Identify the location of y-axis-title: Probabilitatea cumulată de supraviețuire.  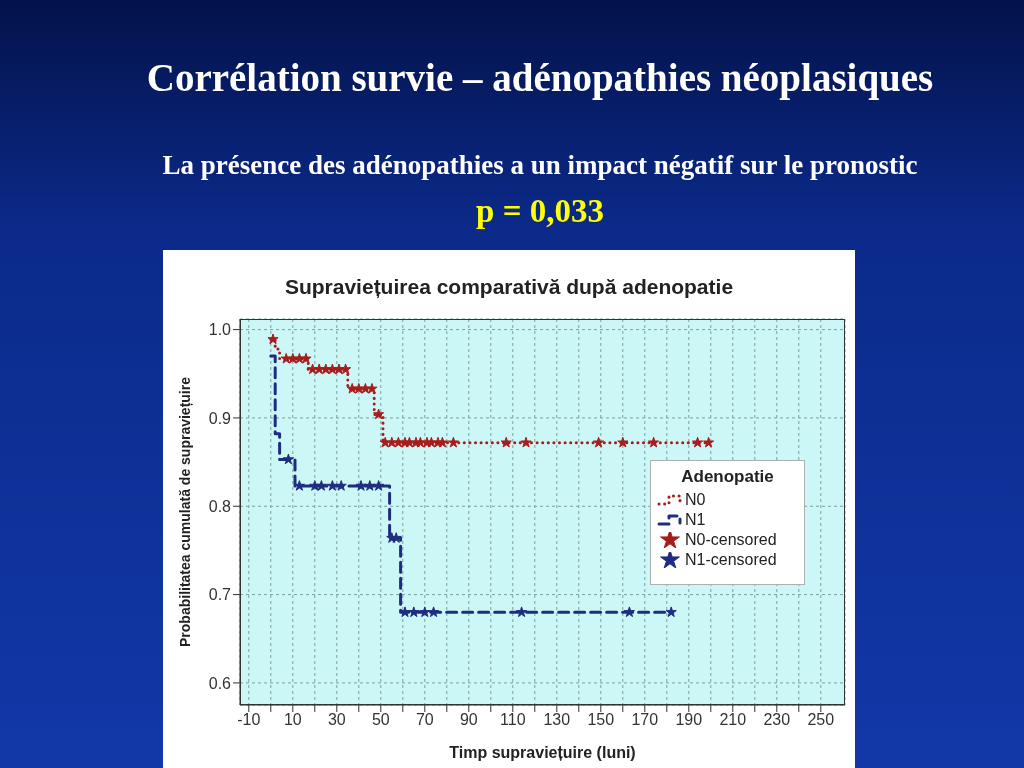
(184, 511).